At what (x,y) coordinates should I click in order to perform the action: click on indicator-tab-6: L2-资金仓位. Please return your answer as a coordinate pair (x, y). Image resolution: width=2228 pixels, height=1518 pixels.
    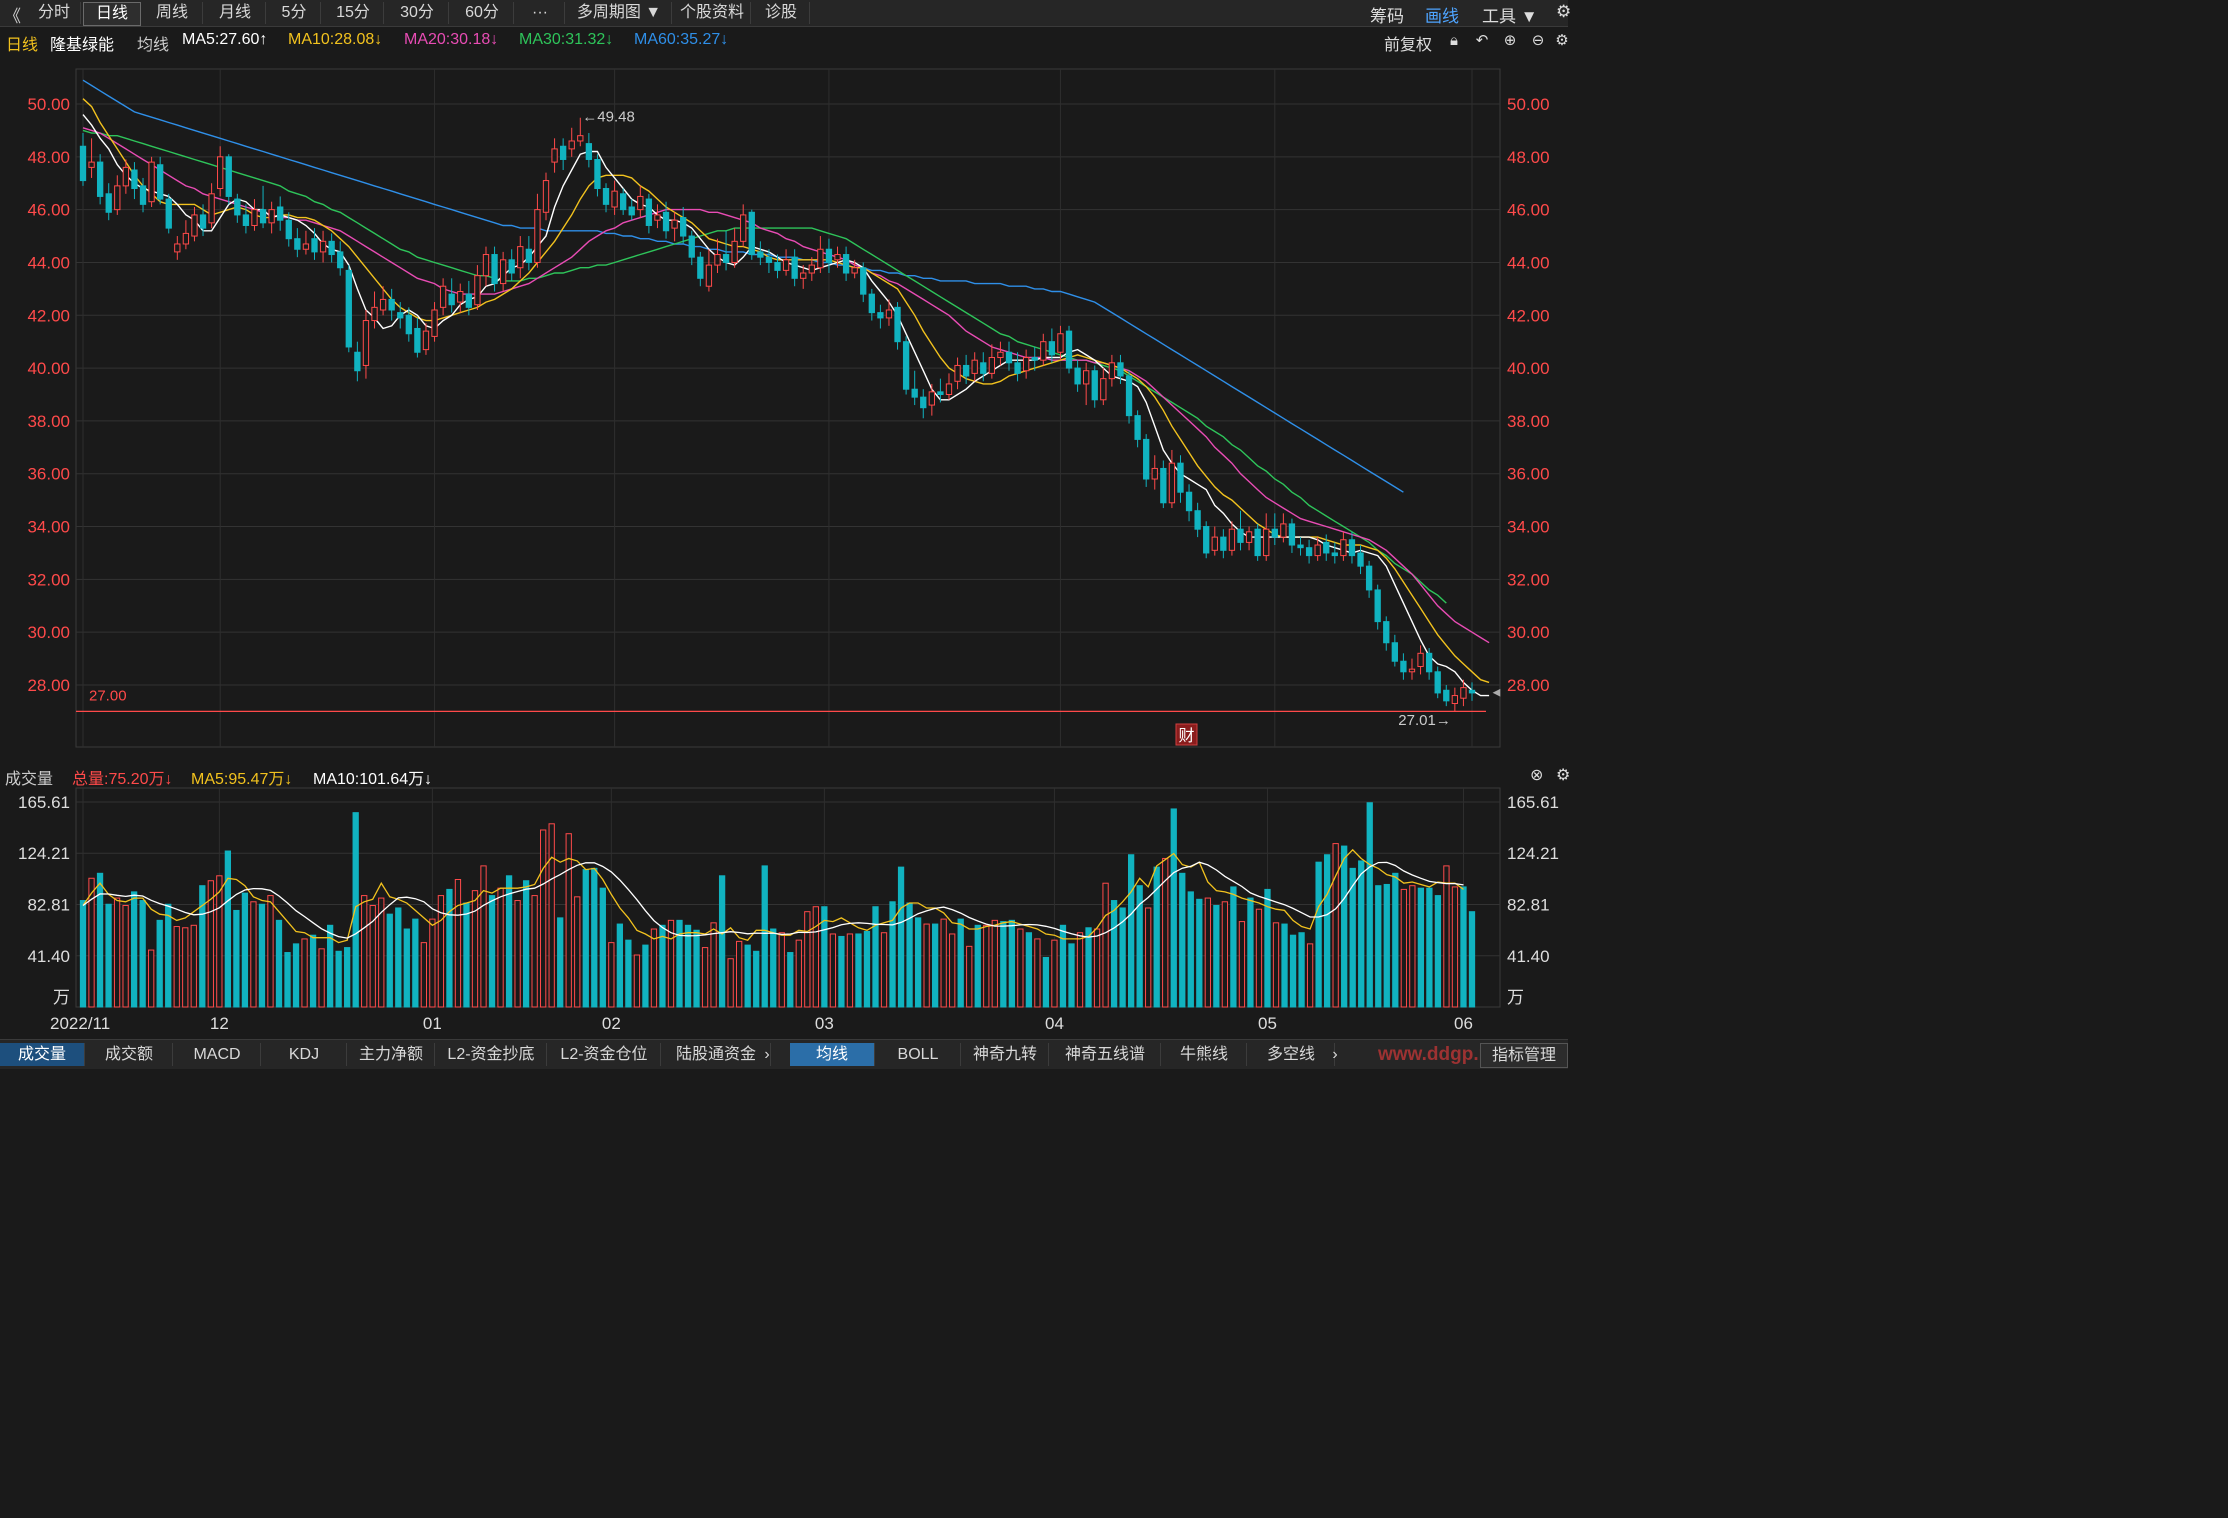
    Looking at the image, I should click on (604, 1054).